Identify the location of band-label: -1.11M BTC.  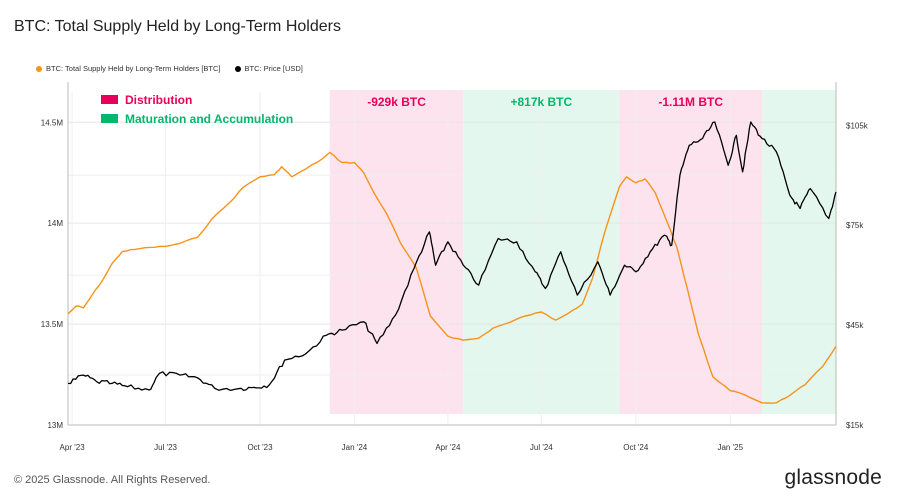
(690, 102).